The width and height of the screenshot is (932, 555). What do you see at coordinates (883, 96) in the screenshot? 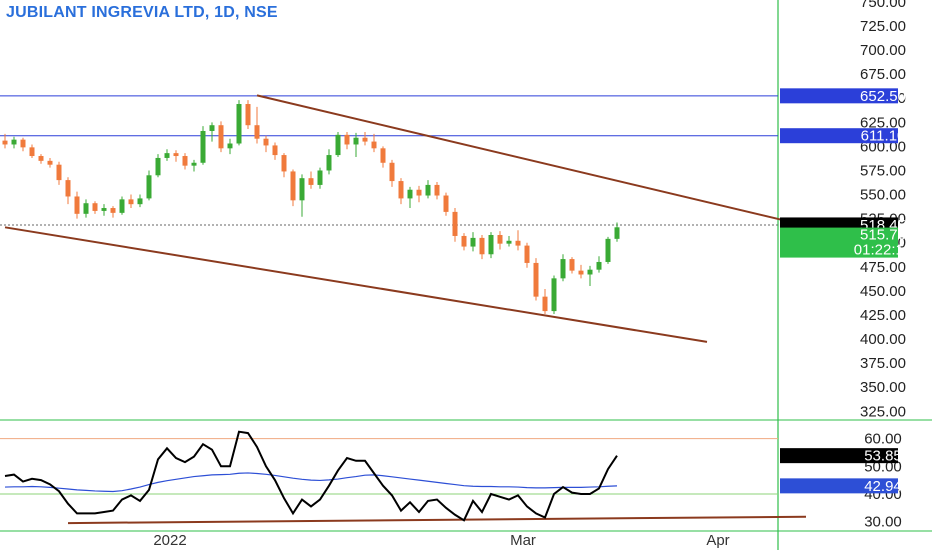
I see `level-label: 652.50` at bounding box center [883, 96].